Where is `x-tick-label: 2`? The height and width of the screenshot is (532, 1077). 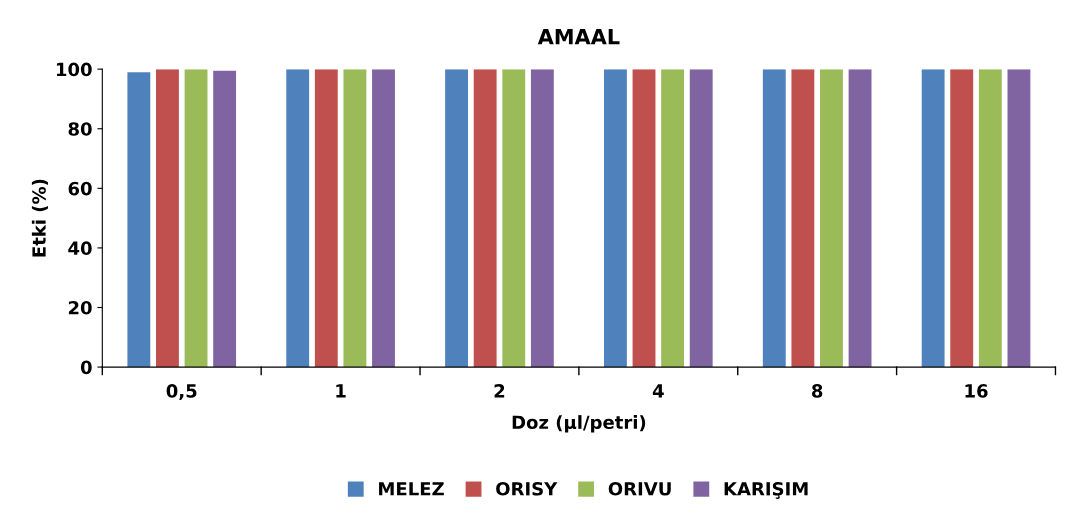 x-tick-label: 2 is located at coordinates (499, 391).